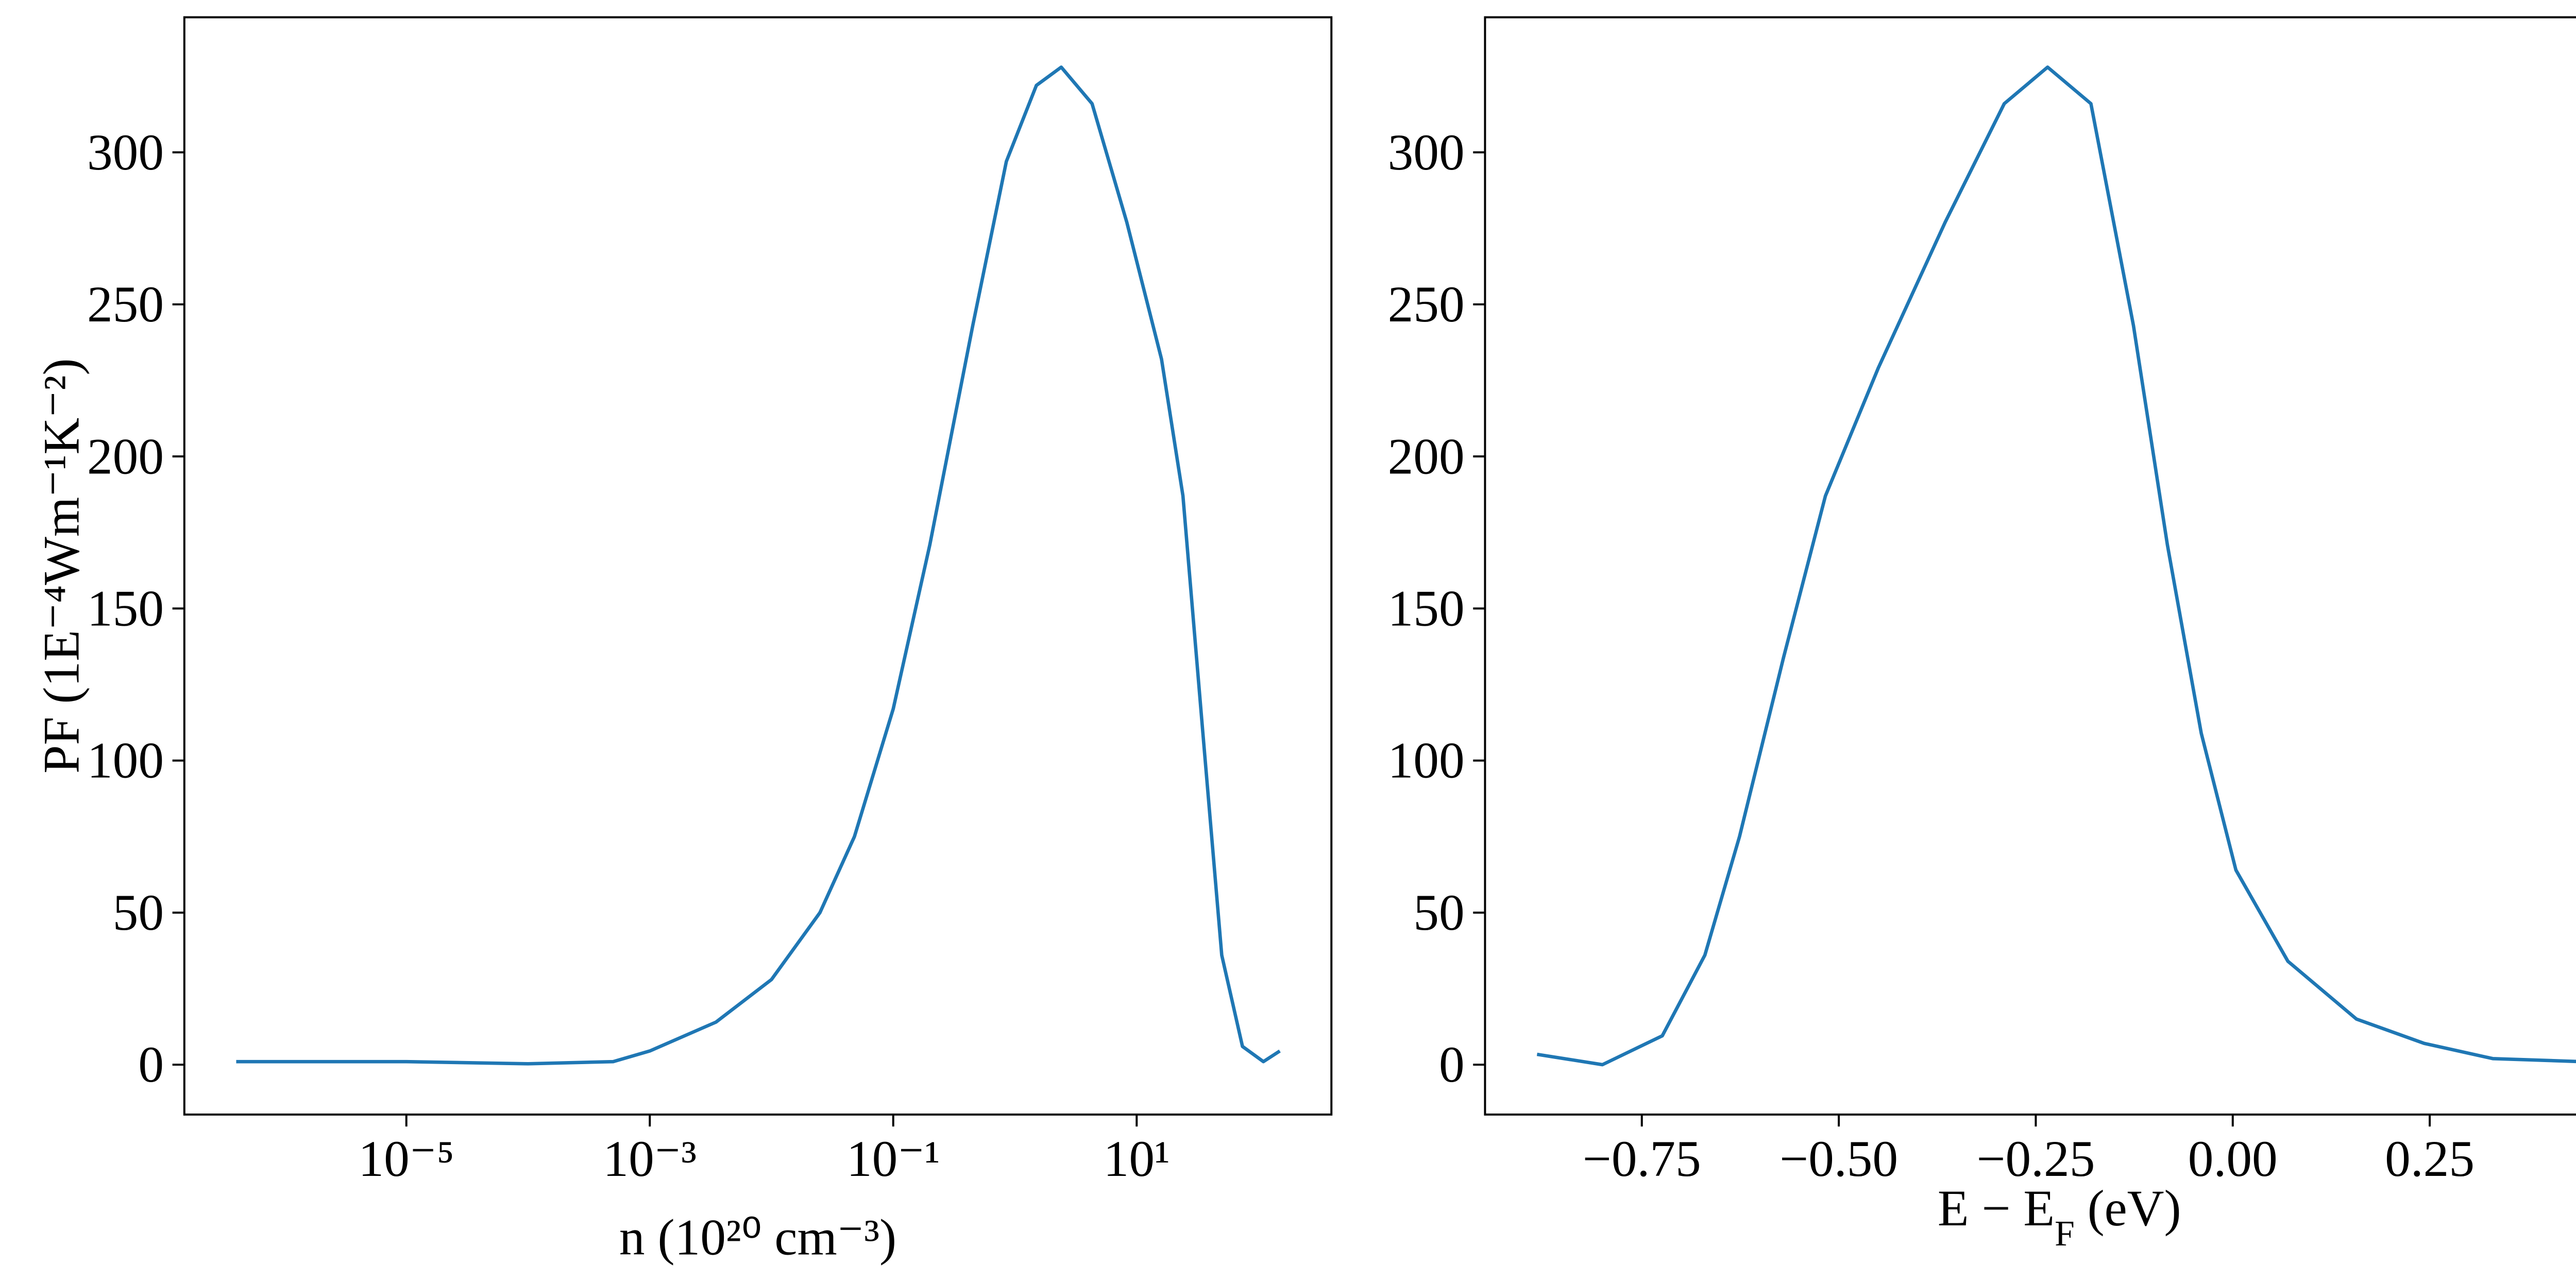 The height and width of the screenshot is (1282, 2576). What do you see at coordinates (406, 1159) in the screenshot?
I see `x-tick-label: 10⁻⁵` at bounding box center [406, 1159].